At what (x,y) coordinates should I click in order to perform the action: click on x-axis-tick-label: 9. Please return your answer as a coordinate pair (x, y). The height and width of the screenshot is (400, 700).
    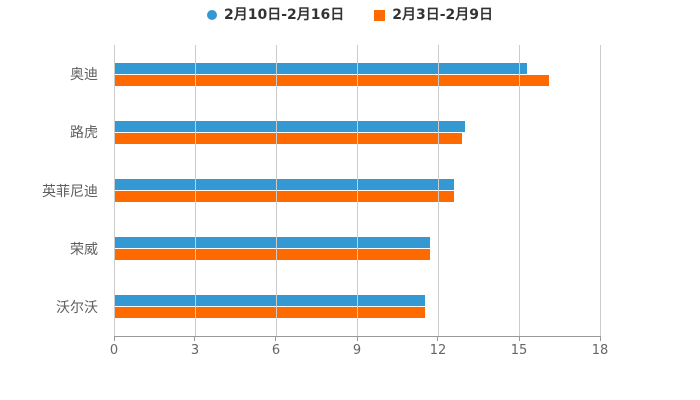
    Looking at the image, I should click on (357, 350).